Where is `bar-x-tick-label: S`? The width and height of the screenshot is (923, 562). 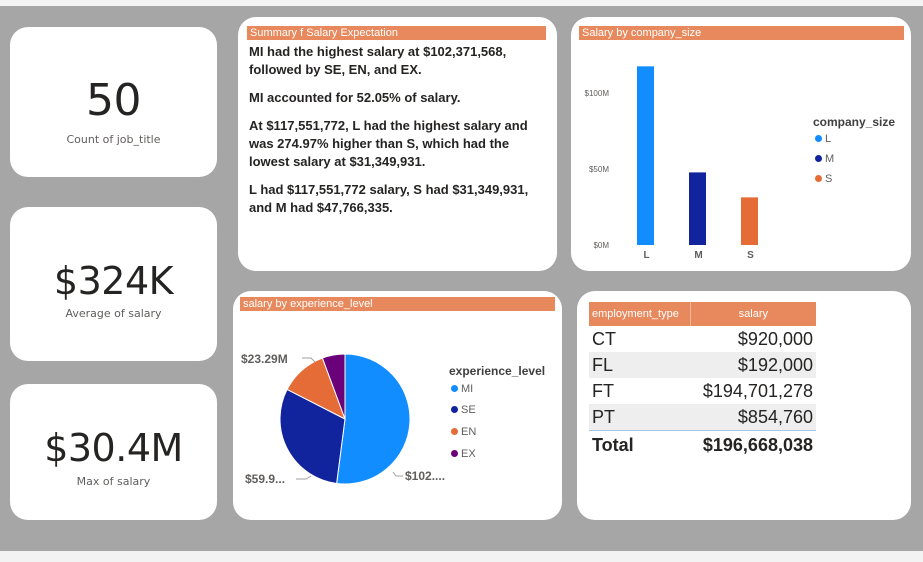
bar-x-tick-label: S is located at coordinates (750, 255).